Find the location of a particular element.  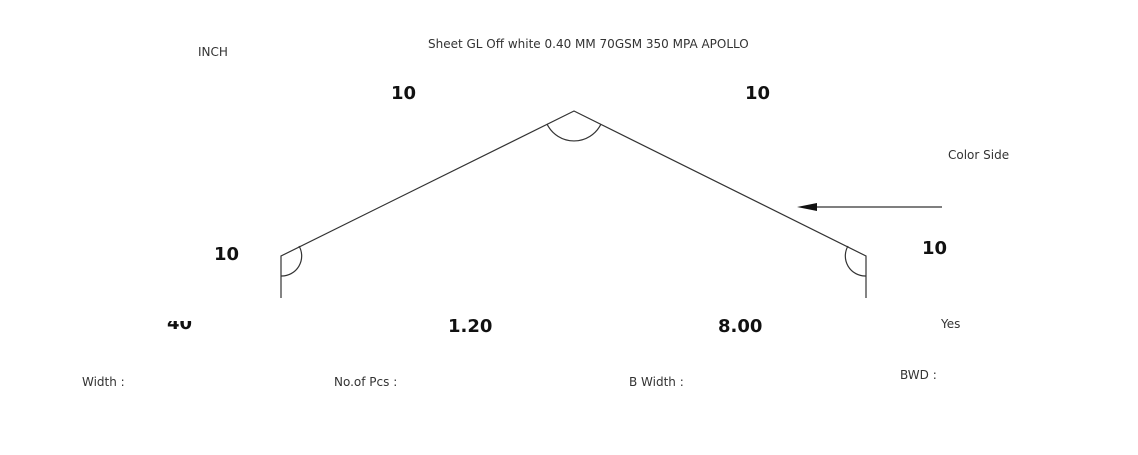

width-label: Width : is located at coordinates (103, 382).